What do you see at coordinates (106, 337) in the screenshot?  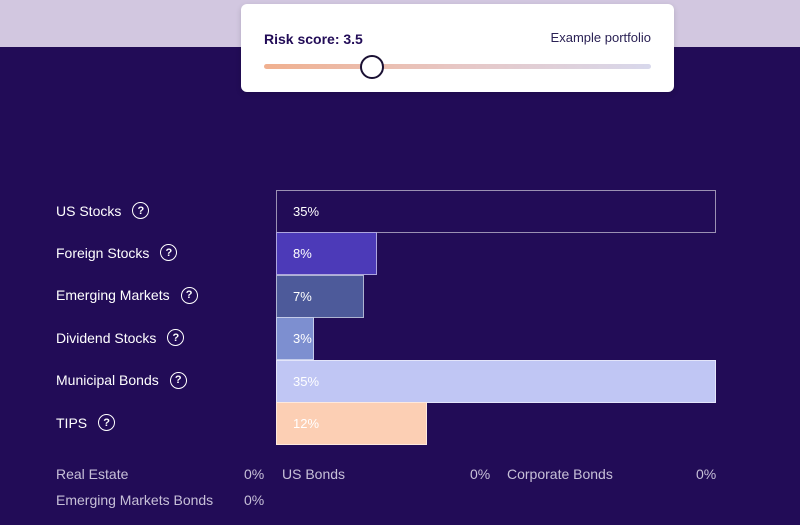 I see `allocation-label-text: Dividend Stocks` at bounding box center [106, 337].